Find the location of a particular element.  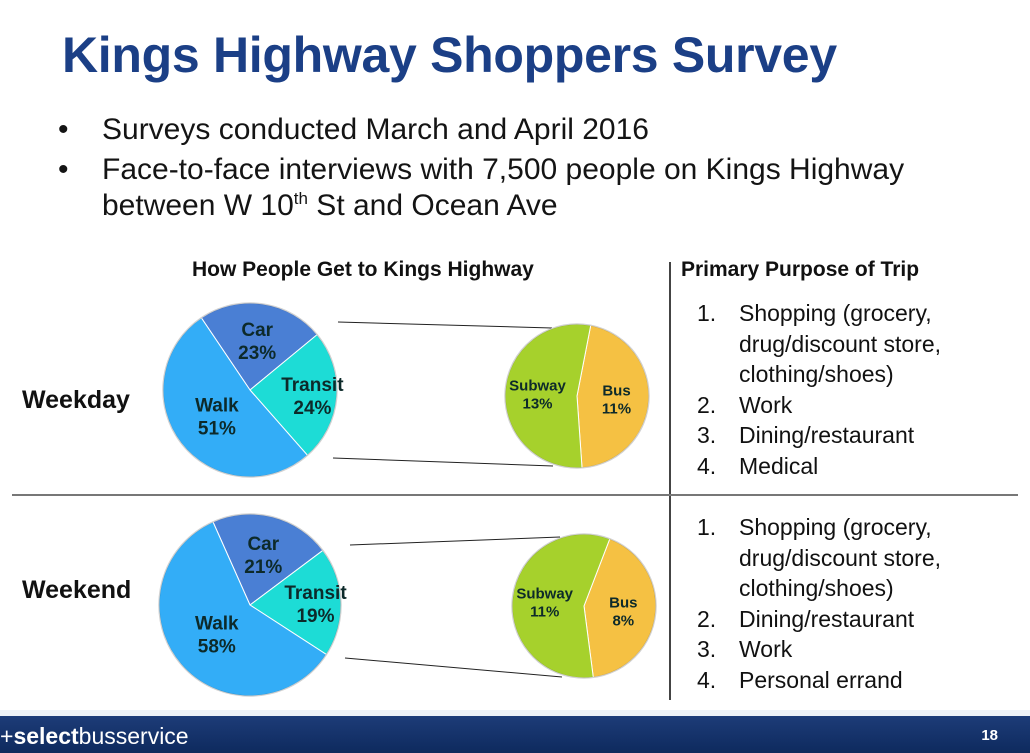

pie-value-transit: 19% is located at coordinates (315, 616).